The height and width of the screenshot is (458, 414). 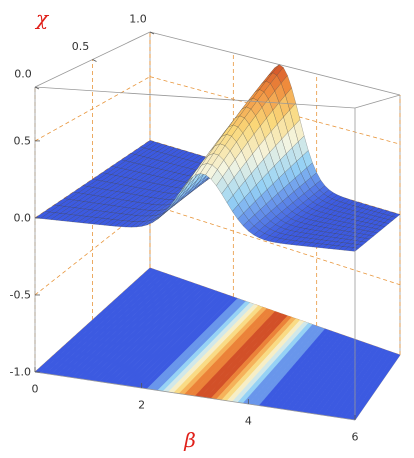 I want to click on y-tick-label: 0.0, so click(x=23, y=74).